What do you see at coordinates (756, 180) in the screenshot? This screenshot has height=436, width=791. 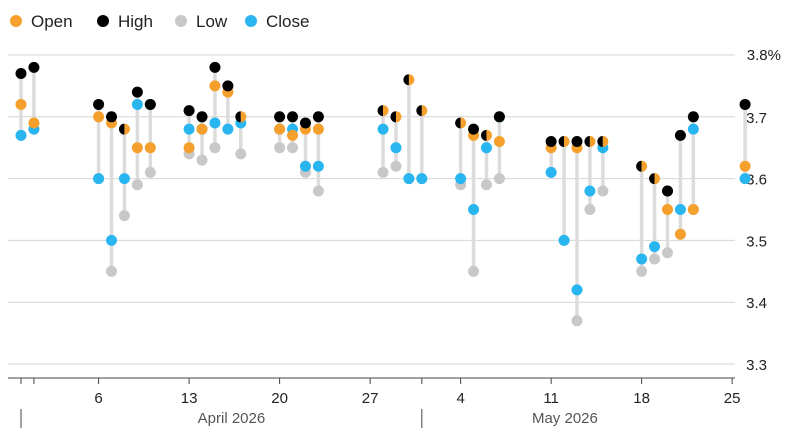 I see `y-tick-label: 3.6` at bounding box center [756, 180].